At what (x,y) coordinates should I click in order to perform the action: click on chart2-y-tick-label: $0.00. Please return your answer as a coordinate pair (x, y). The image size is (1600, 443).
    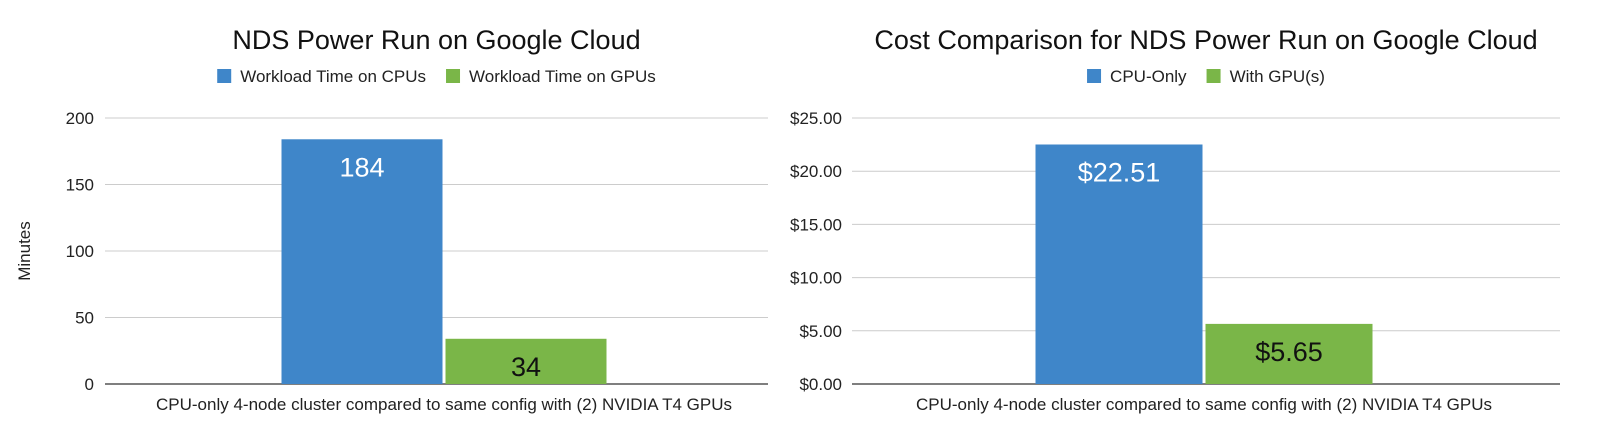
    Looking at the image, I should click on (820, 384).